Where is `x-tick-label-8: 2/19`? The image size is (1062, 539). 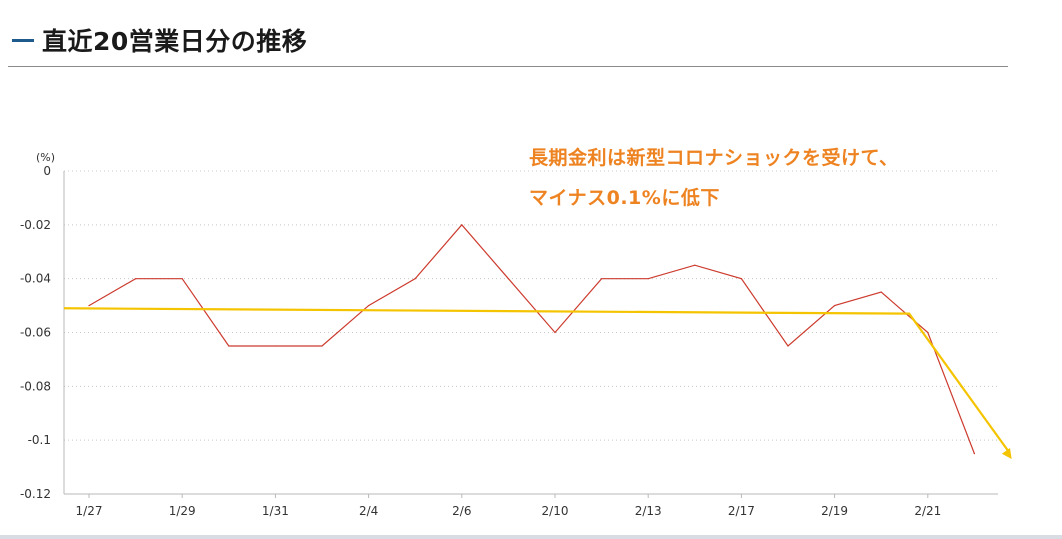
x-tick-label-8: 2/19 is located at coordinates (834, 511).